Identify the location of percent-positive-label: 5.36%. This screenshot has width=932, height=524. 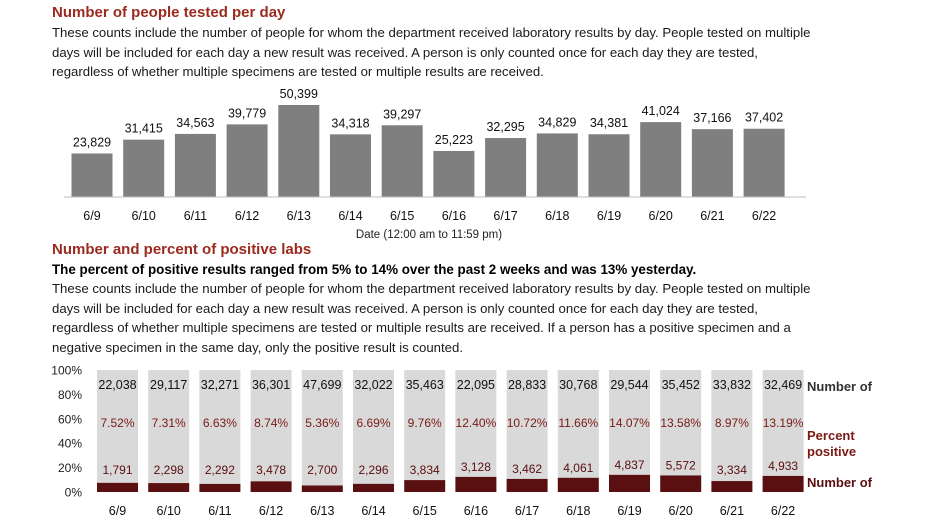
(322, 423).